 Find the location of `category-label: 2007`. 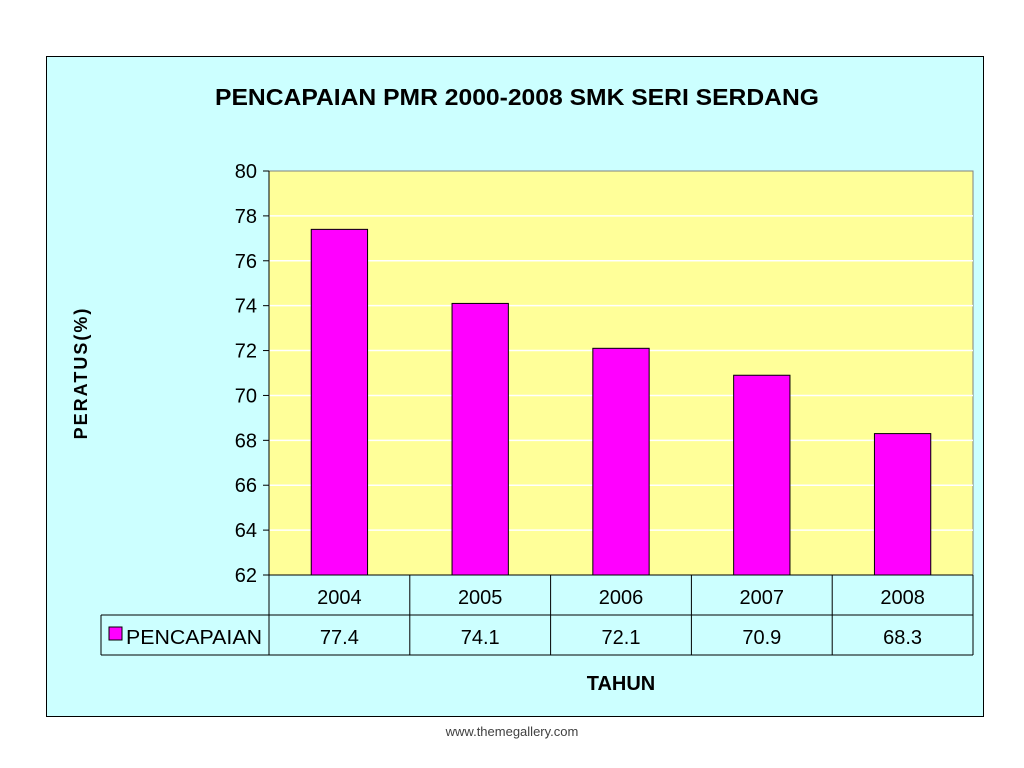

category-label: 2007 is located at coordinates (762, 598).